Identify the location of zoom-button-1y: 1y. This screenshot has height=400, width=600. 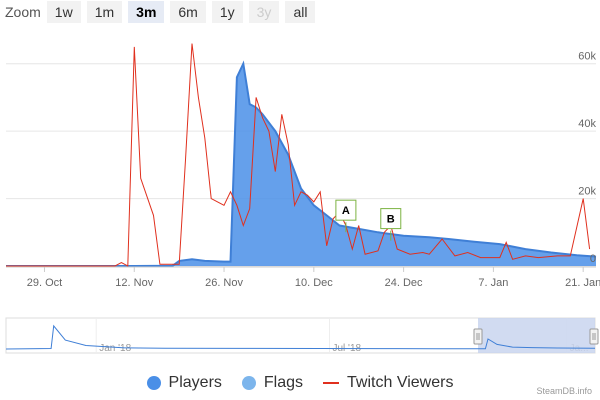
(227, 12).